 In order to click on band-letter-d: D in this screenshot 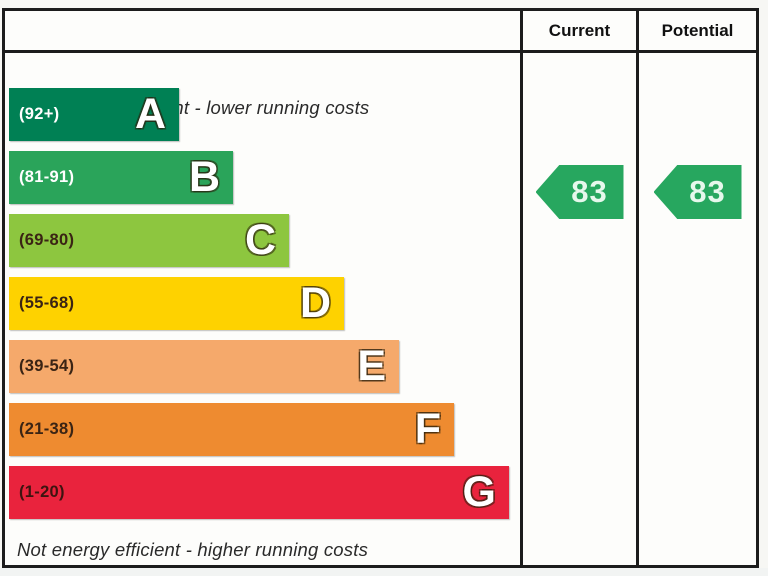, I will do `click(315, 303)`.